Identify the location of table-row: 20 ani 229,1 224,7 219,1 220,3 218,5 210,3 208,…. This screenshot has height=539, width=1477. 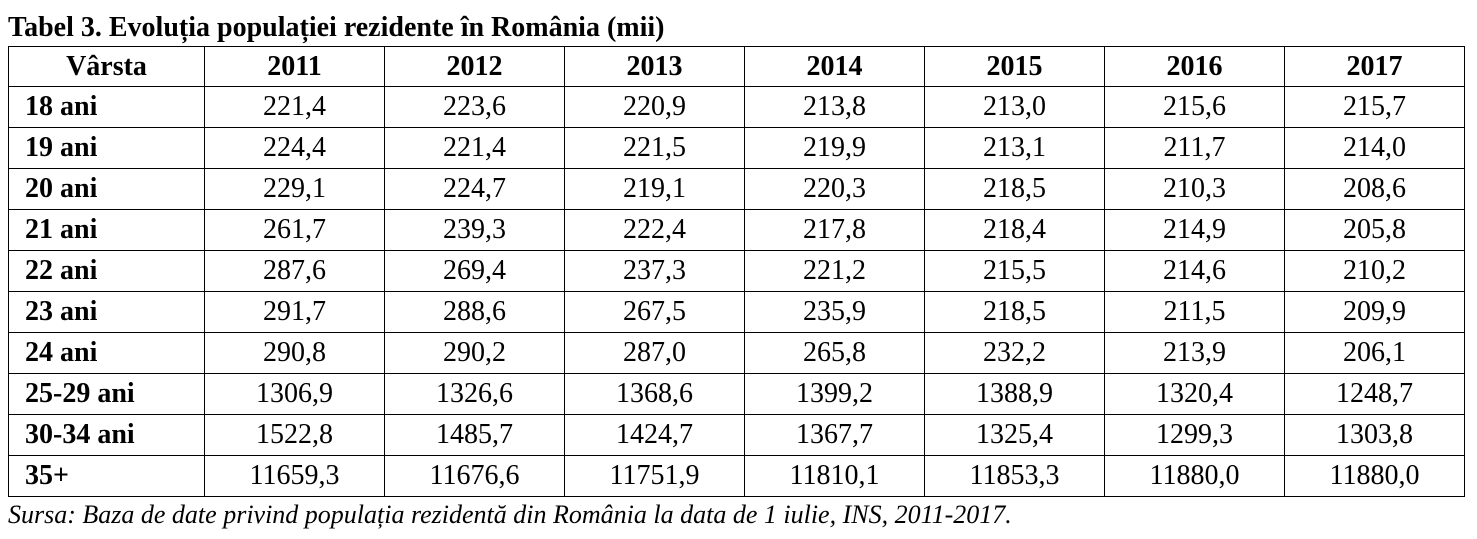
(736, 189).